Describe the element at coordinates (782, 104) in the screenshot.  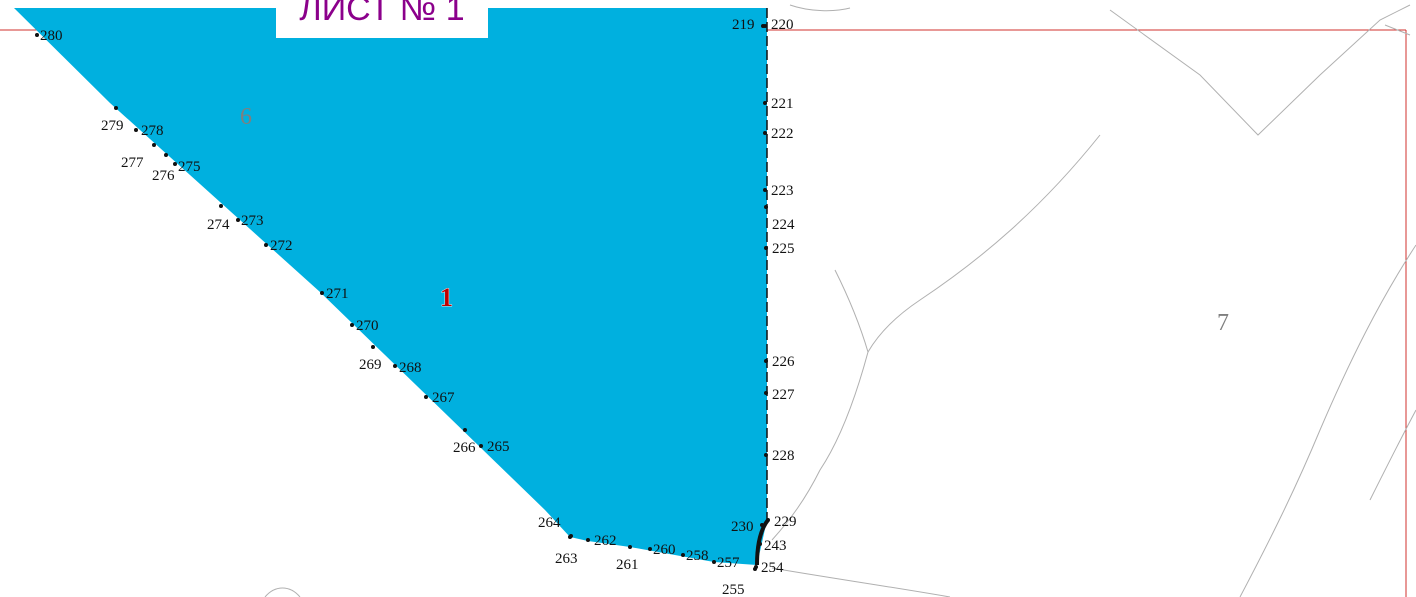
I see `point-label-221: 221` at that location.